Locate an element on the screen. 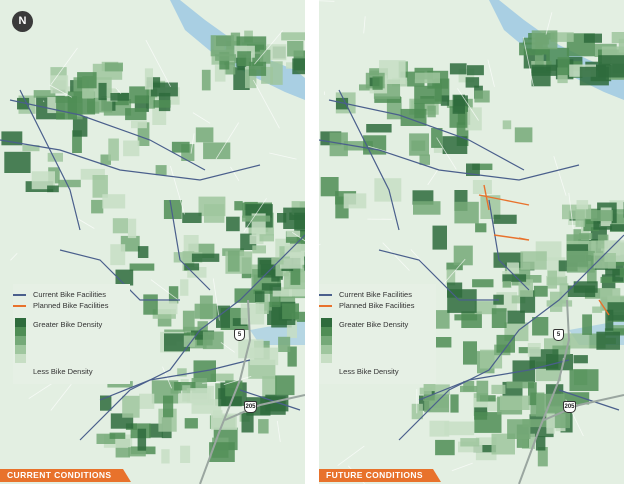  highway-i205 is located at coordinates (264, 407).